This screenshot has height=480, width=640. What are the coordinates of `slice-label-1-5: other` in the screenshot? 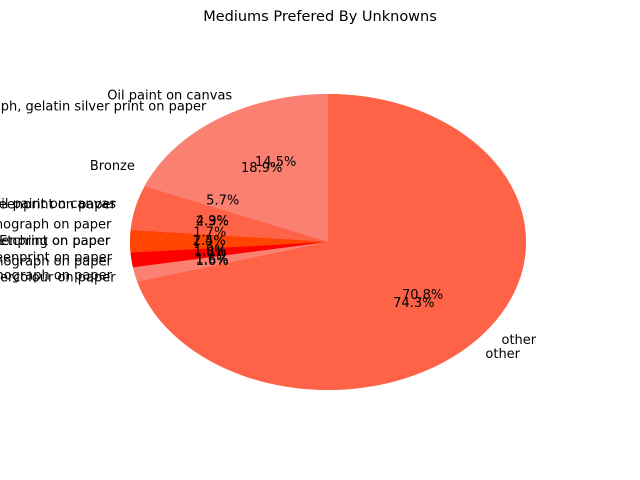 It's located at (519, 340).